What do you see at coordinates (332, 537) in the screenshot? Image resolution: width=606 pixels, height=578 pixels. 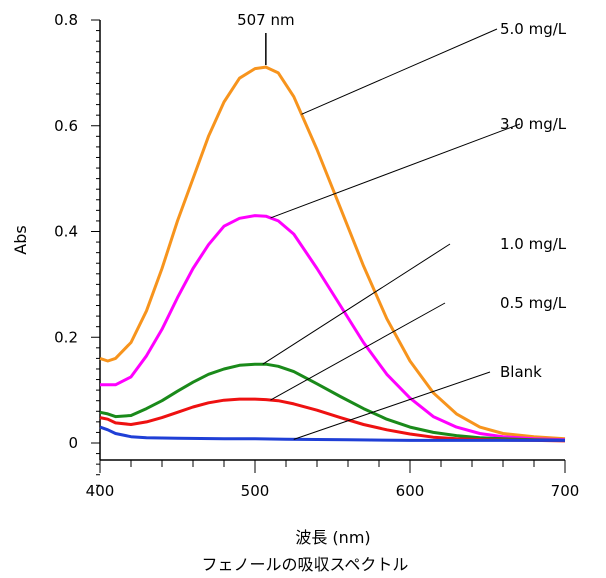 I see `x-axis-title: 波長 (nm)` at bounding box center [332, 537].